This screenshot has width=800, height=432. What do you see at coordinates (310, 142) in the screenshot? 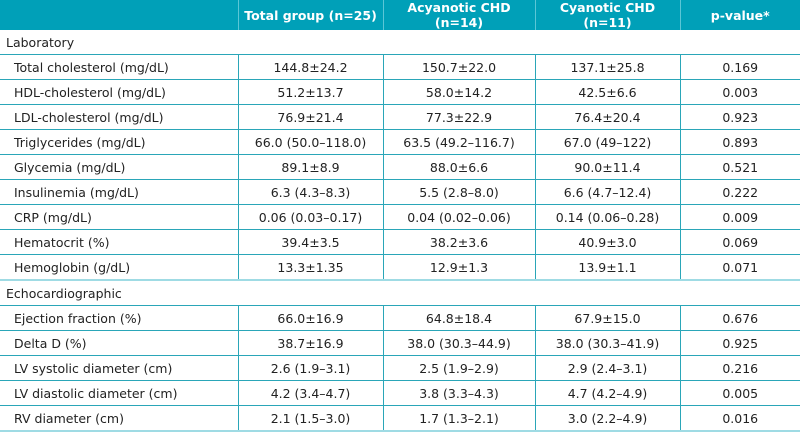
I see `value-cell: 66.0 (50.0–118.0)` at bounding box center [310, 142].